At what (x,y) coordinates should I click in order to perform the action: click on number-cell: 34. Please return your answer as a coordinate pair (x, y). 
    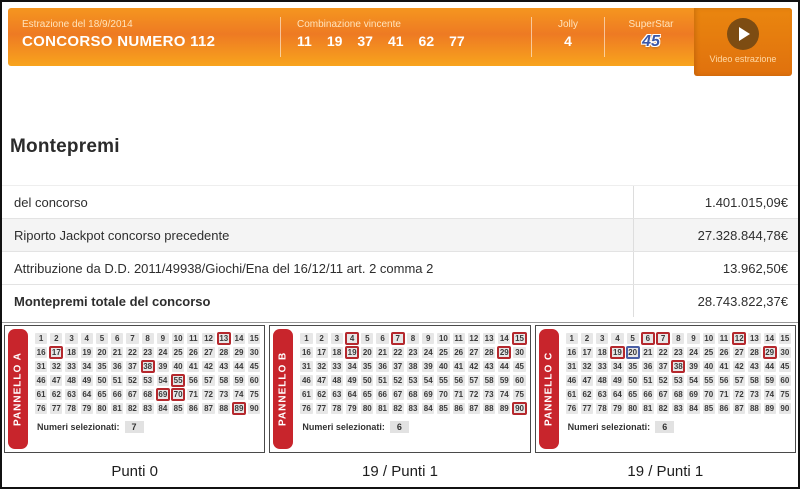
    Looking at the image, I should click on (86, 366).